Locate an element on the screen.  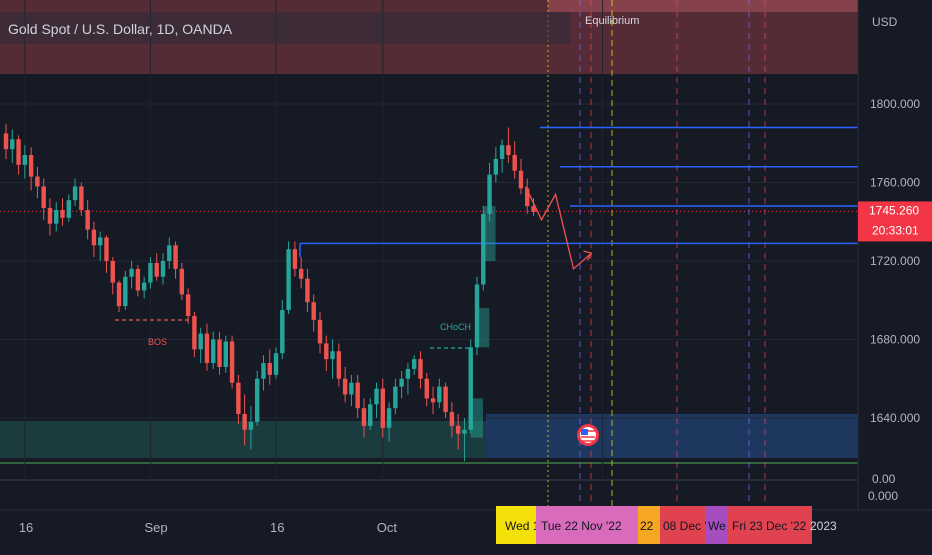
title-backdrop is located at coordinates (285, 28).